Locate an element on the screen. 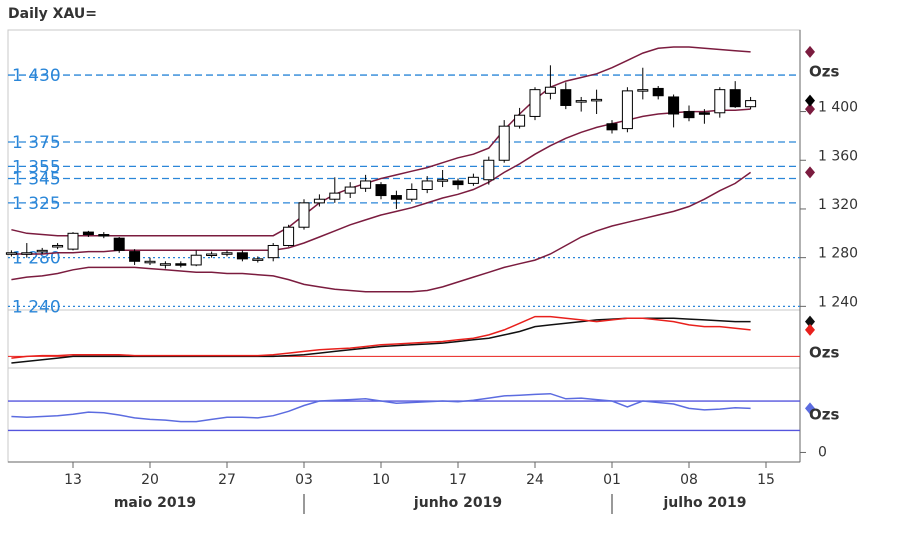 This screenshot has height=535, width=900. x-tick-label: 24 is located at coordinates (535, 480).